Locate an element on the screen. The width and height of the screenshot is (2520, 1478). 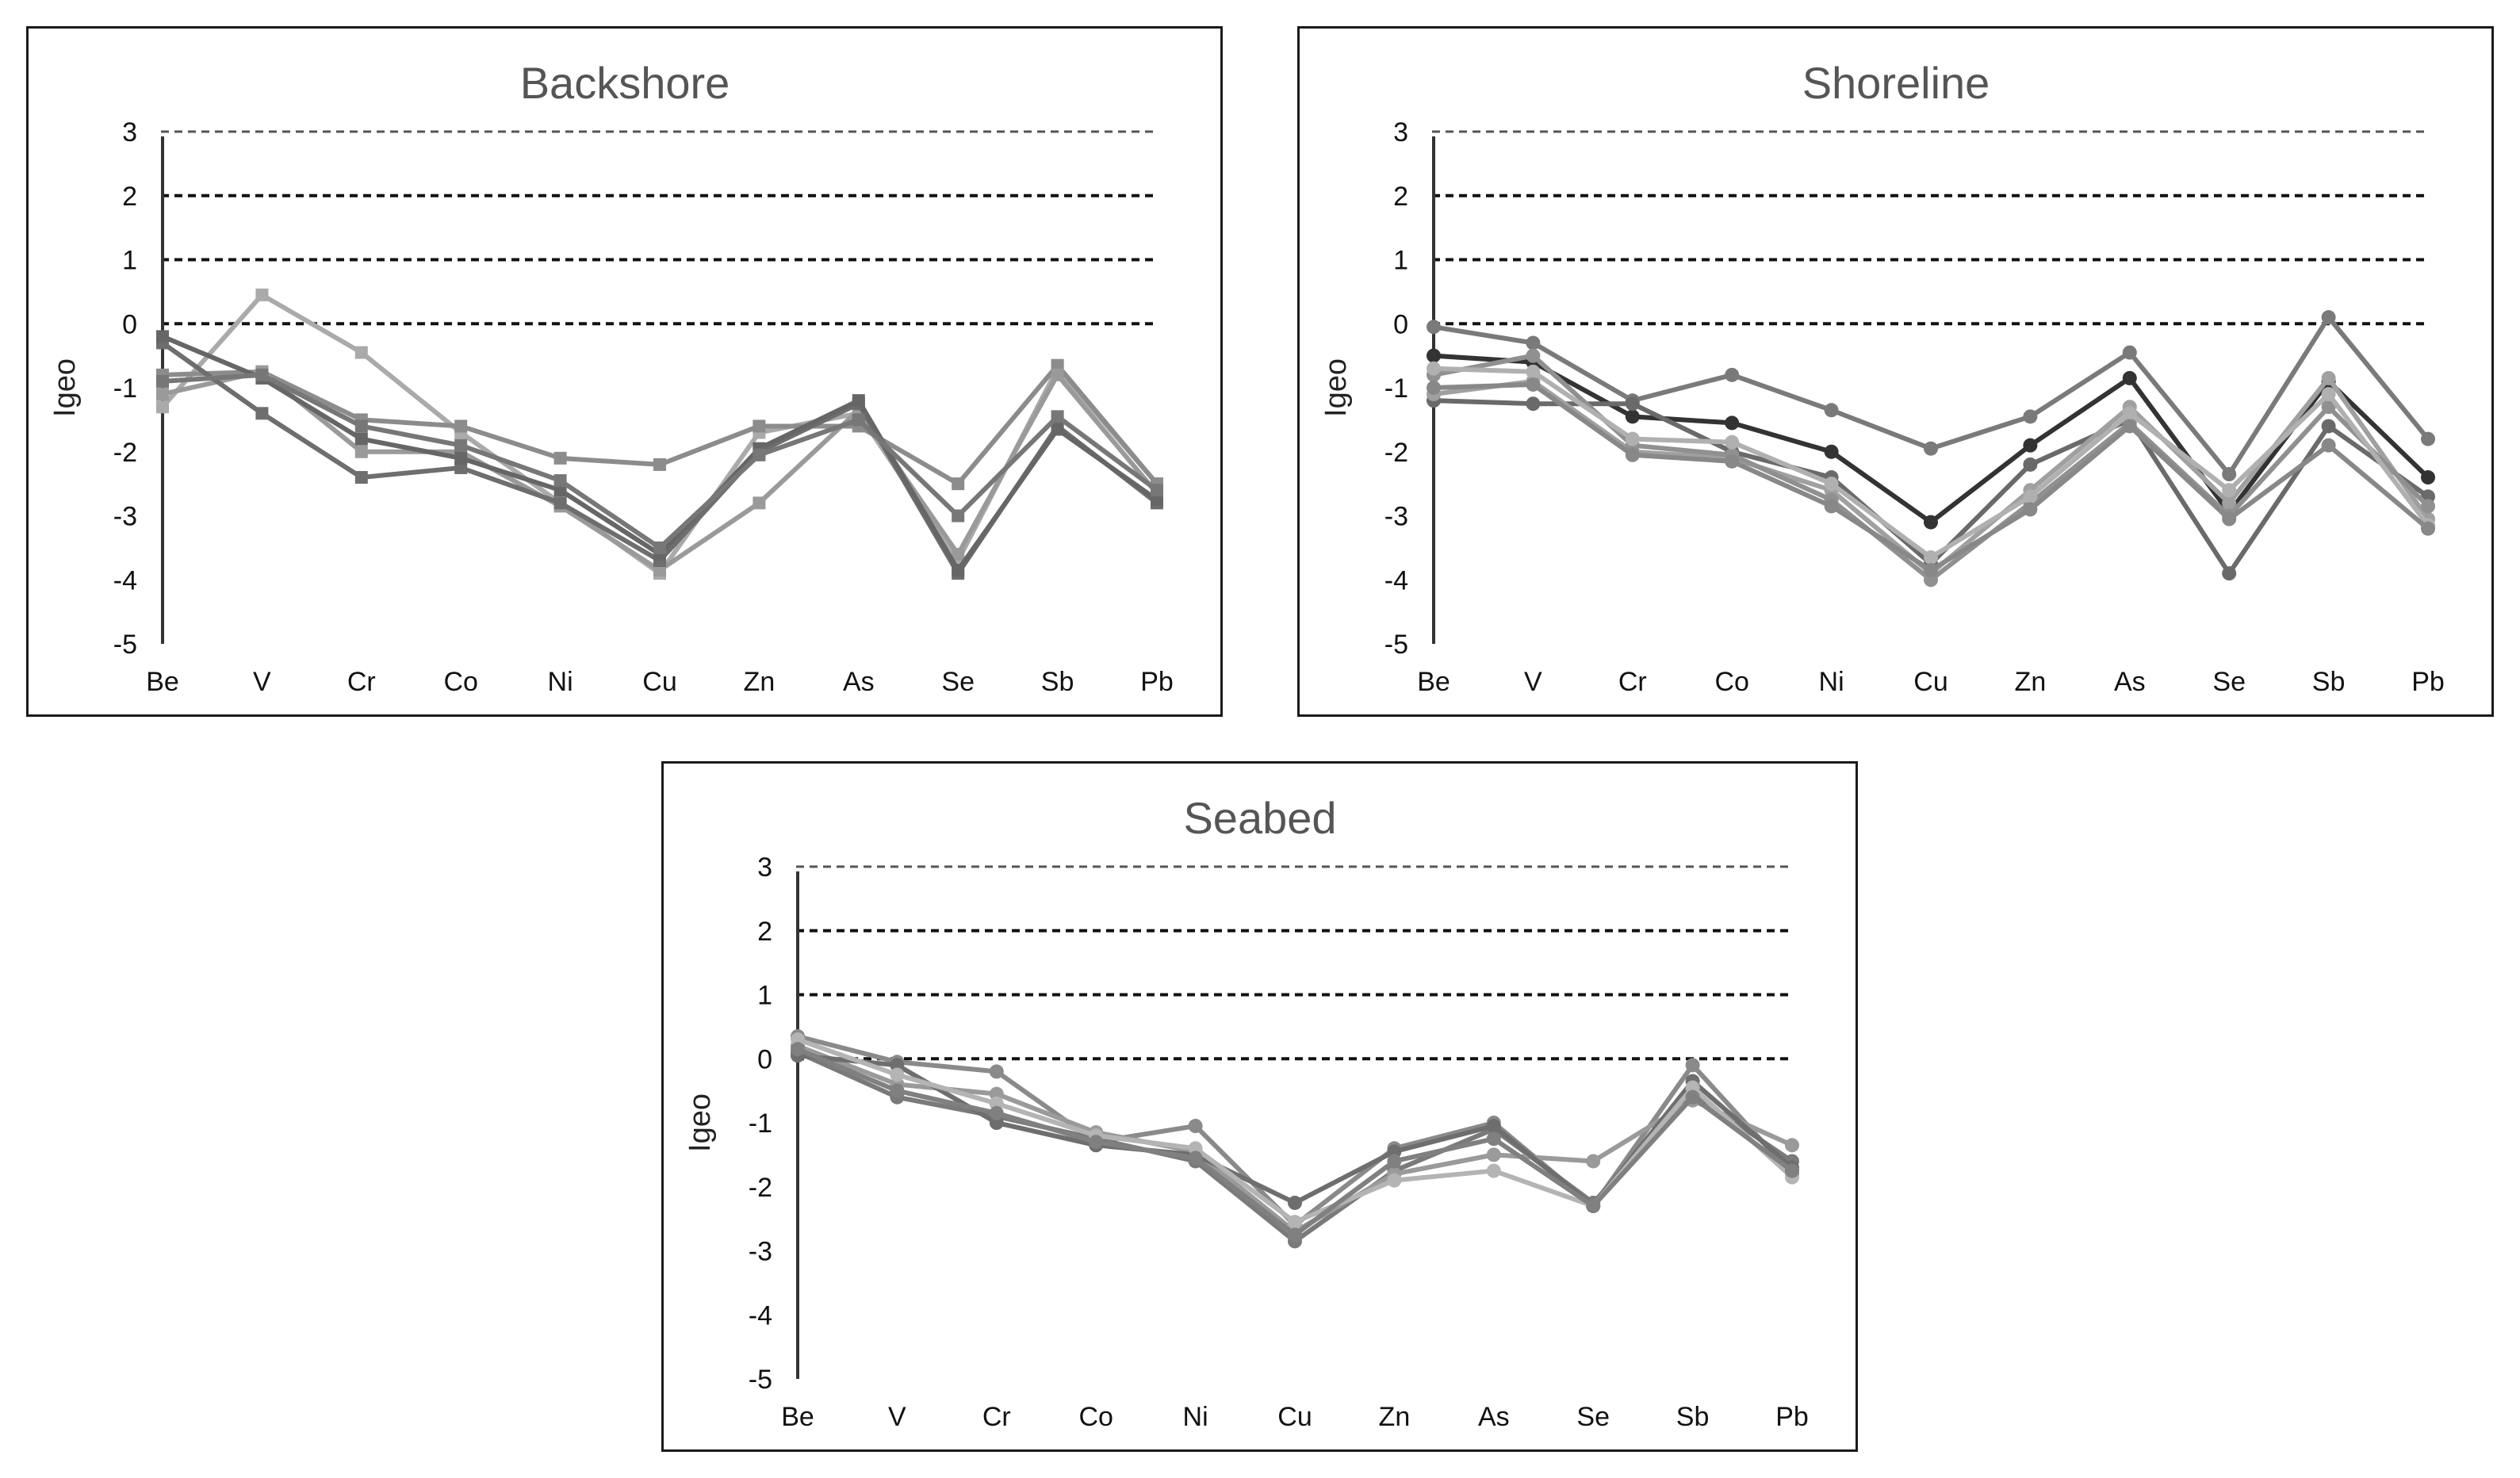
y-tick-label: 2 is located at coordinates (129, 197).